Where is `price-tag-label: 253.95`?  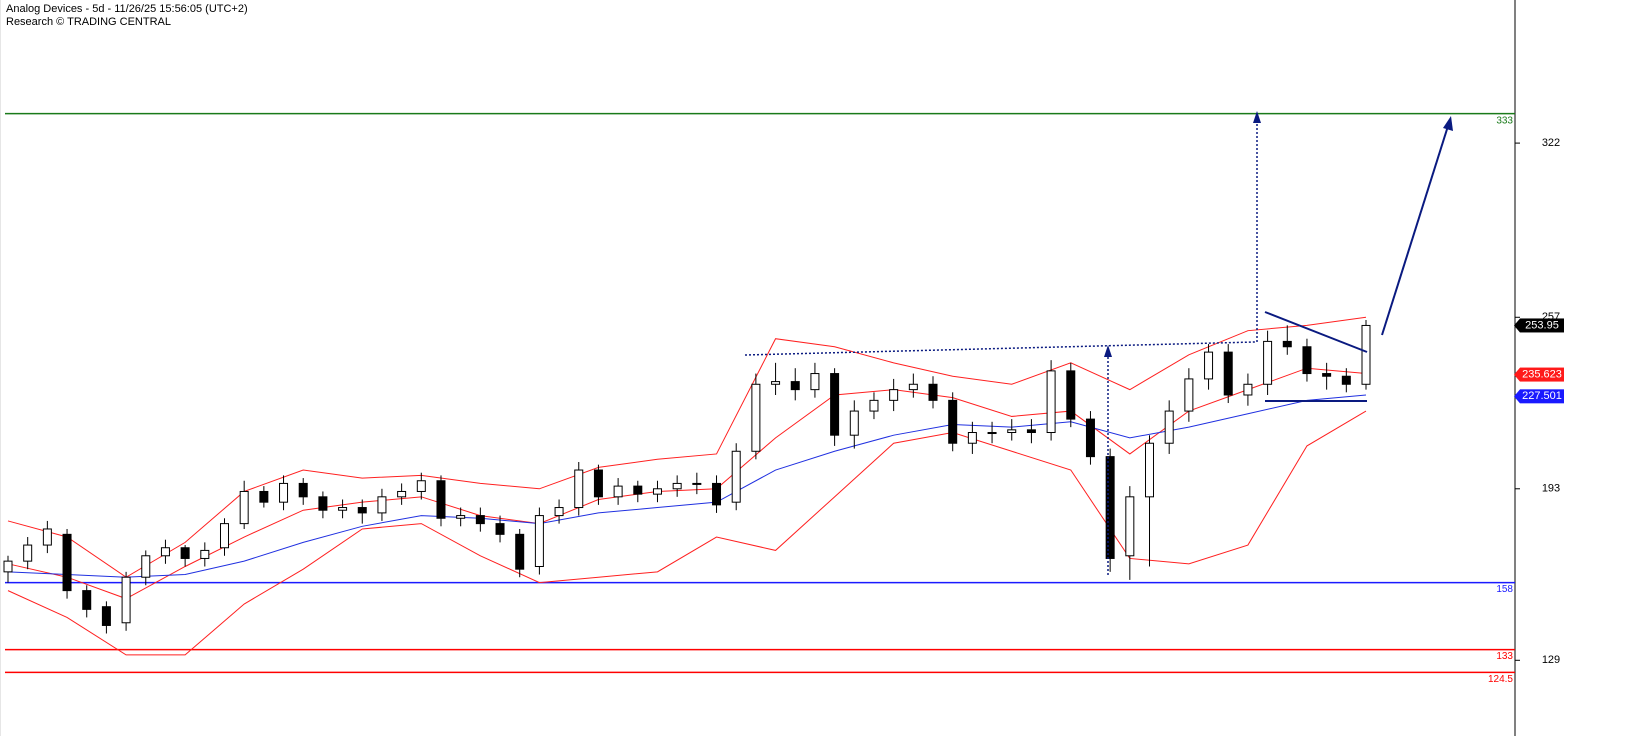 price-tag-label: 253.95 is located at coordinates (1542, 325).